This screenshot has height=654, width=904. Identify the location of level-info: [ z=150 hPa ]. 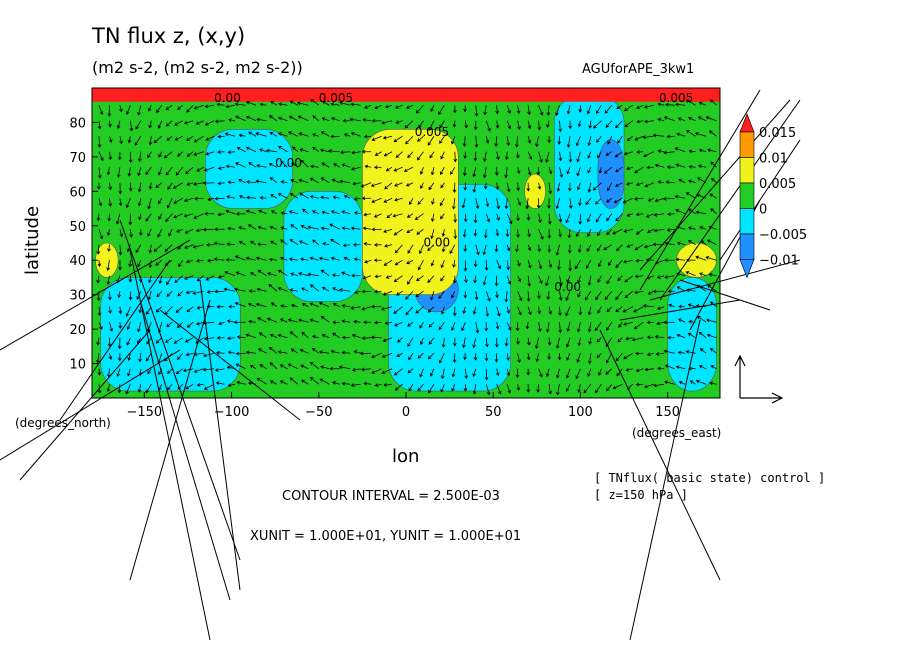
(641, 495).